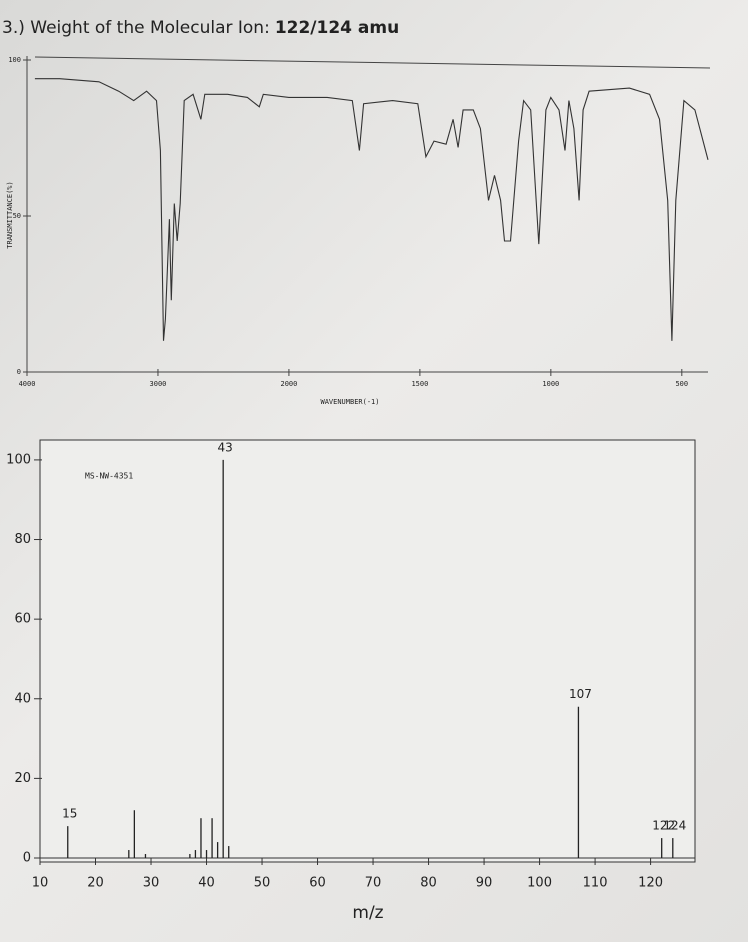  I want to click on y-tick-label: 60, so click(22, 619).